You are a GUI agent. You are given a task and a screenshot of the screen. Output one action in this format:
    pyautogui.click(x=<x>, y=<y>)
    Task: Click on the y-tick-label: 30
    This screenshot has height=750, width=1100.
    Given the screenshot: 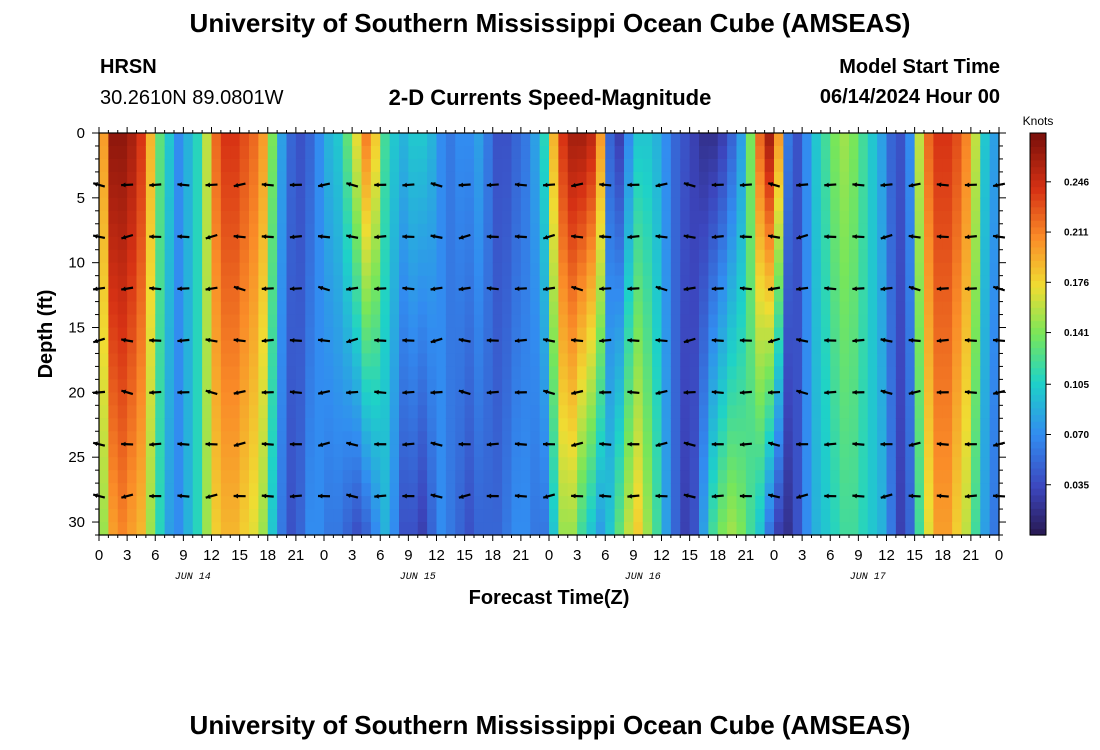 What is the action you would take?
    pyautogui.click(x=76, y=522)
    